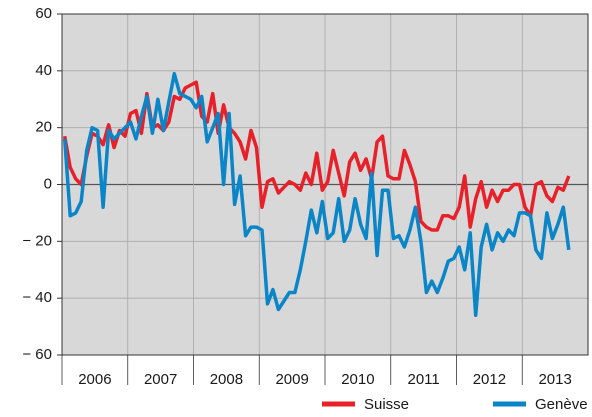 Image resolution: width=592 pixels, height=417 pixels. Describe the element at coordinates (386, 404) in the screenshot. I see `legend-label: Suisse` at that location.